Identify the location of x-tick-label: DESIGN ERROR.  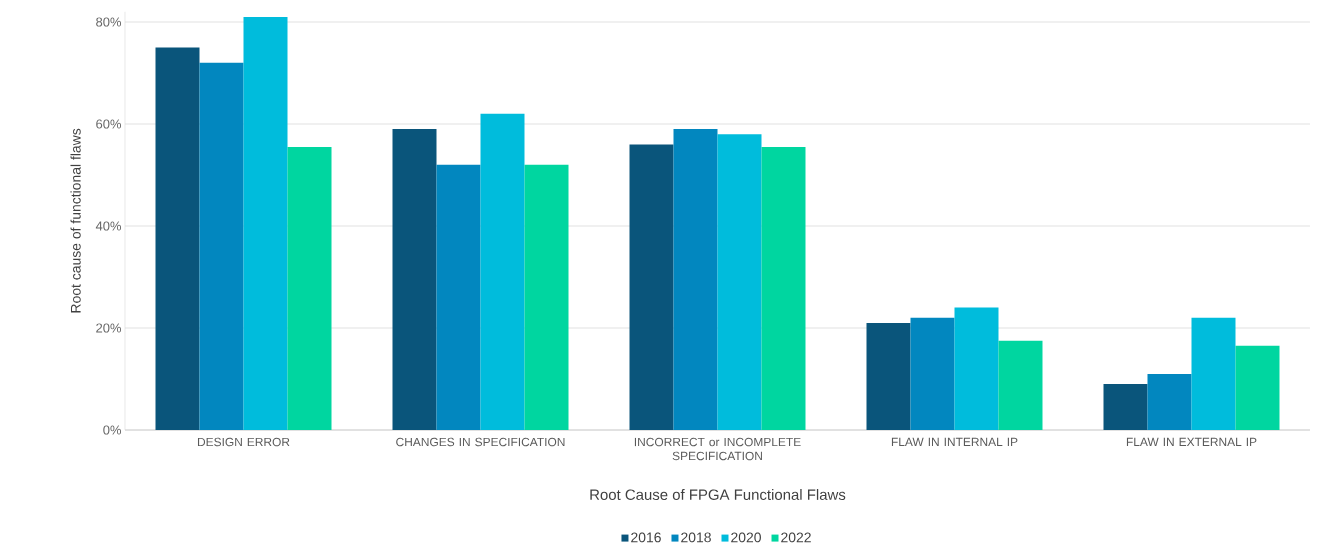
(243, 442).